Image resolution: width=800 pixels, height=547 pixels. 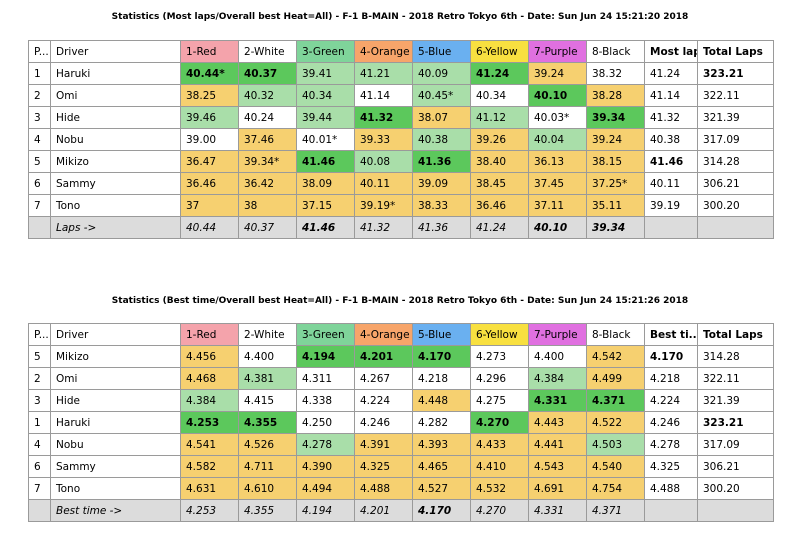 I want to click on total-cell: 323.21, so click(x=735, y=422).